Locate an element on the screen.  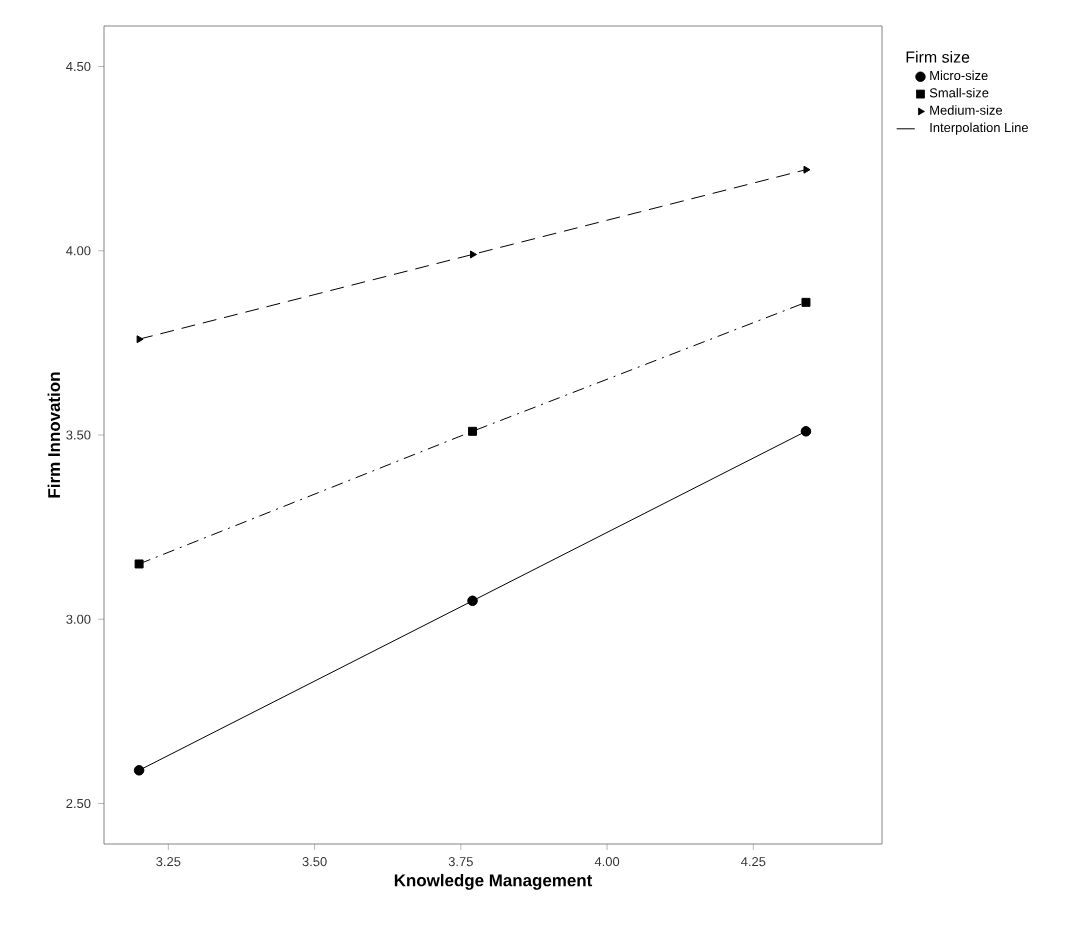
x-axis-title: Knowledge Management is located at coordinates (493, 881).